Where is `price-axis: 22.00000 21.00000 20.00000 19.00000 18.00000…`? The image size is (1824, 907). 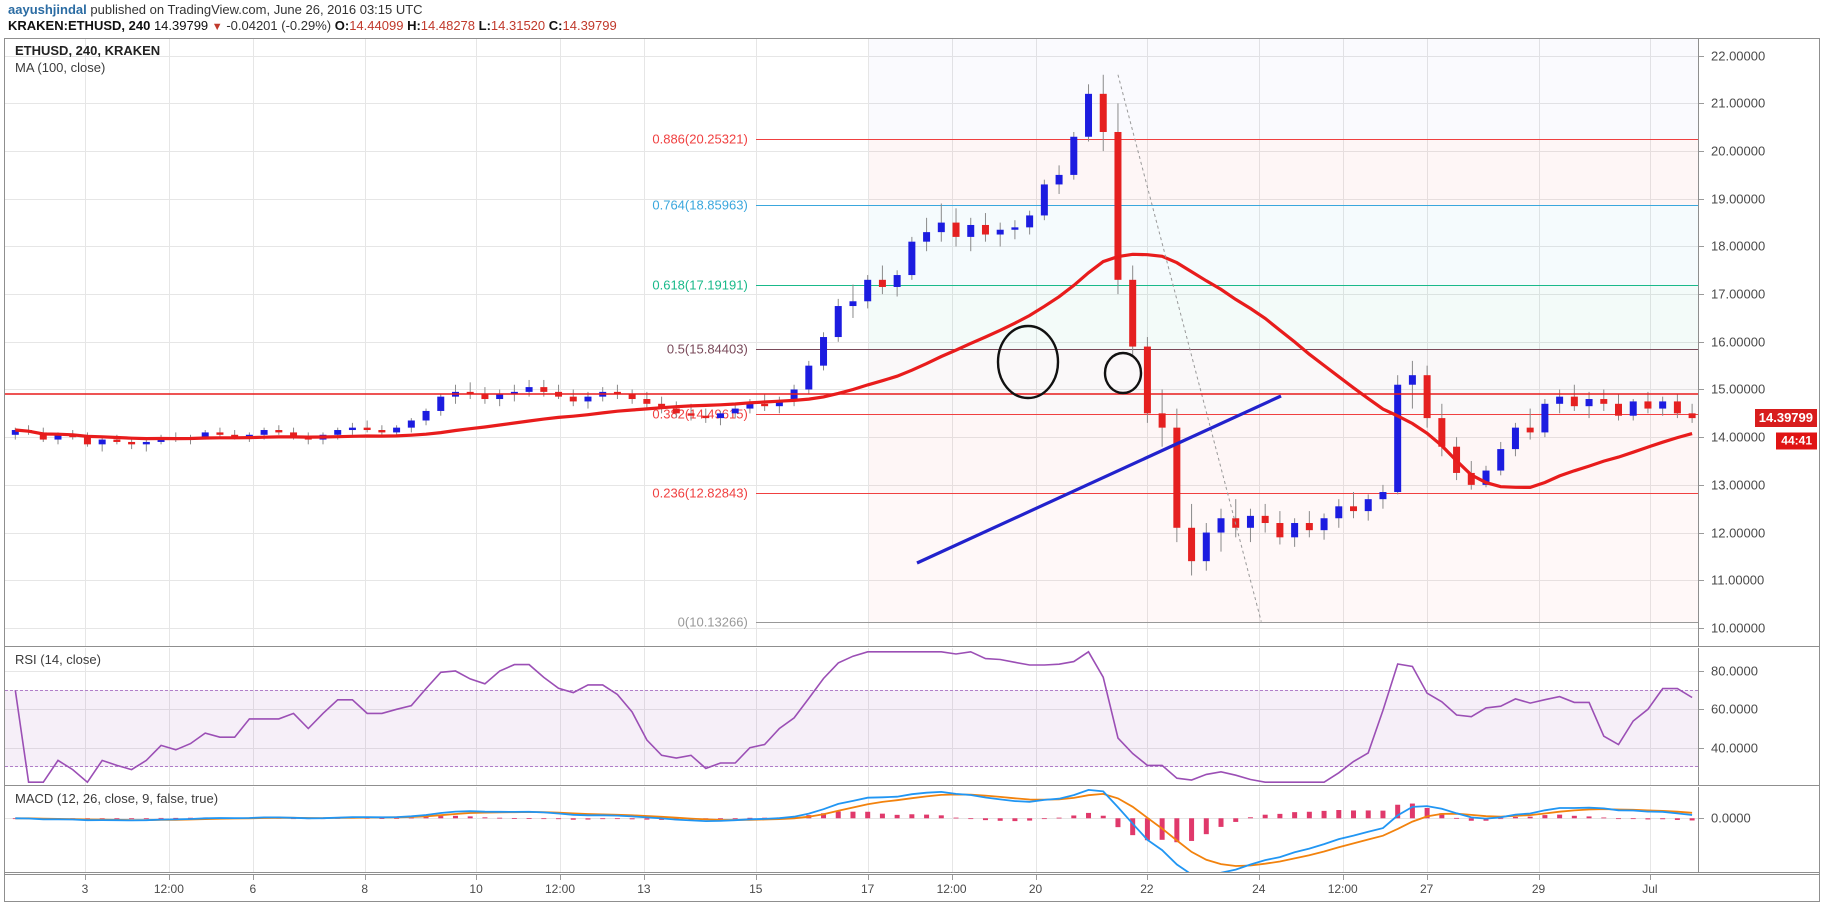
price-axis: 22.00000 21.00000 20.00000 19.00000 18.00000… is located at coordinates (1758, 342).